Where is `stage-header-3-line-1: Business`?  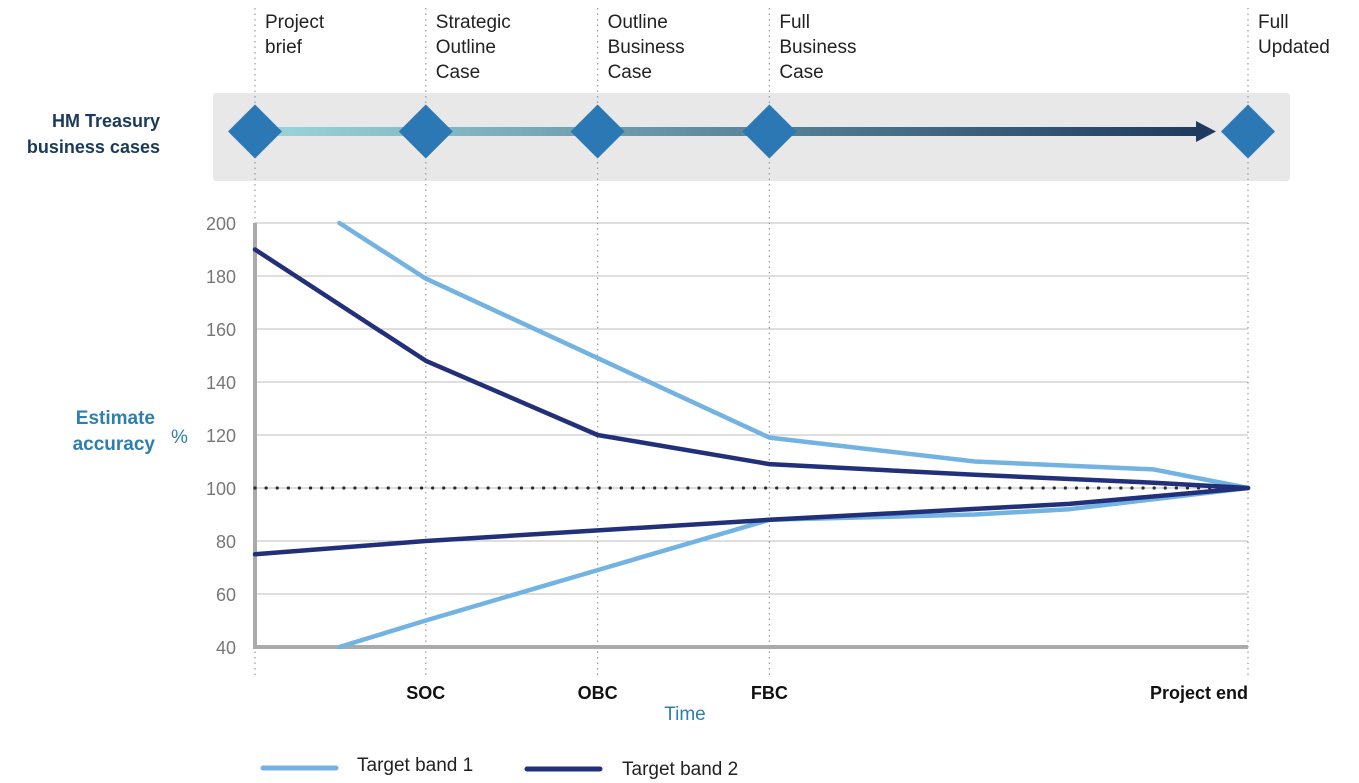 stage-header-3-line-1: Business is located at coordinates (817, 47).